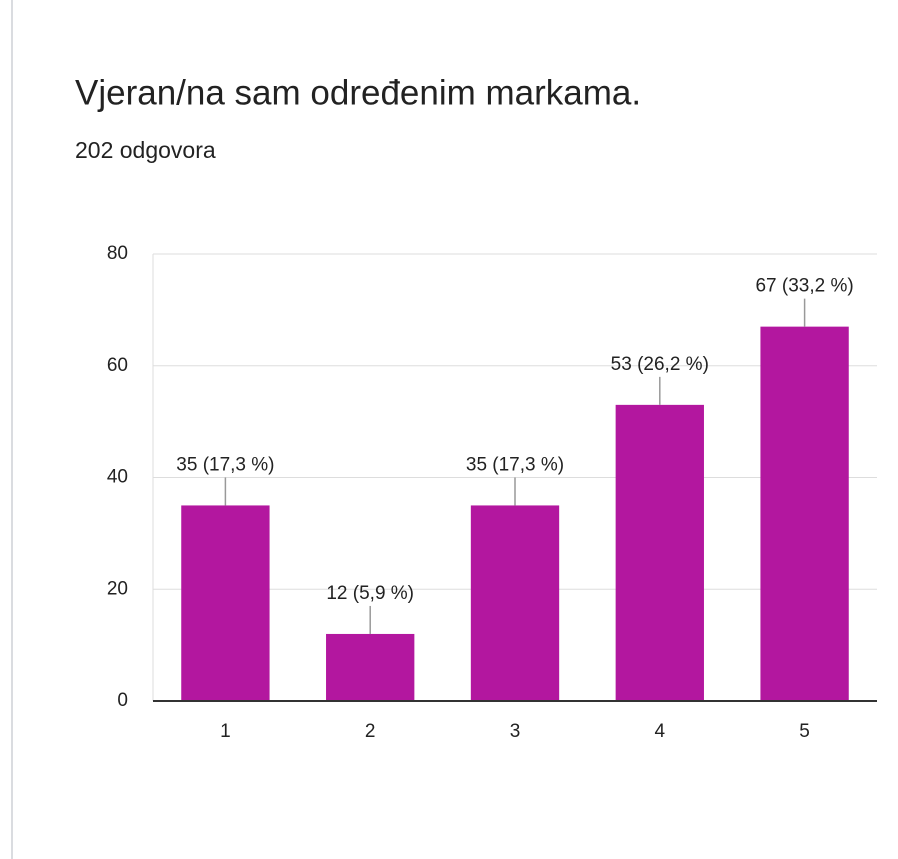  What do you see at coordinates (804, 286) in the screenshot?
I see `value-label: 67 (33,2 %)` at bounding box center [804, 286].